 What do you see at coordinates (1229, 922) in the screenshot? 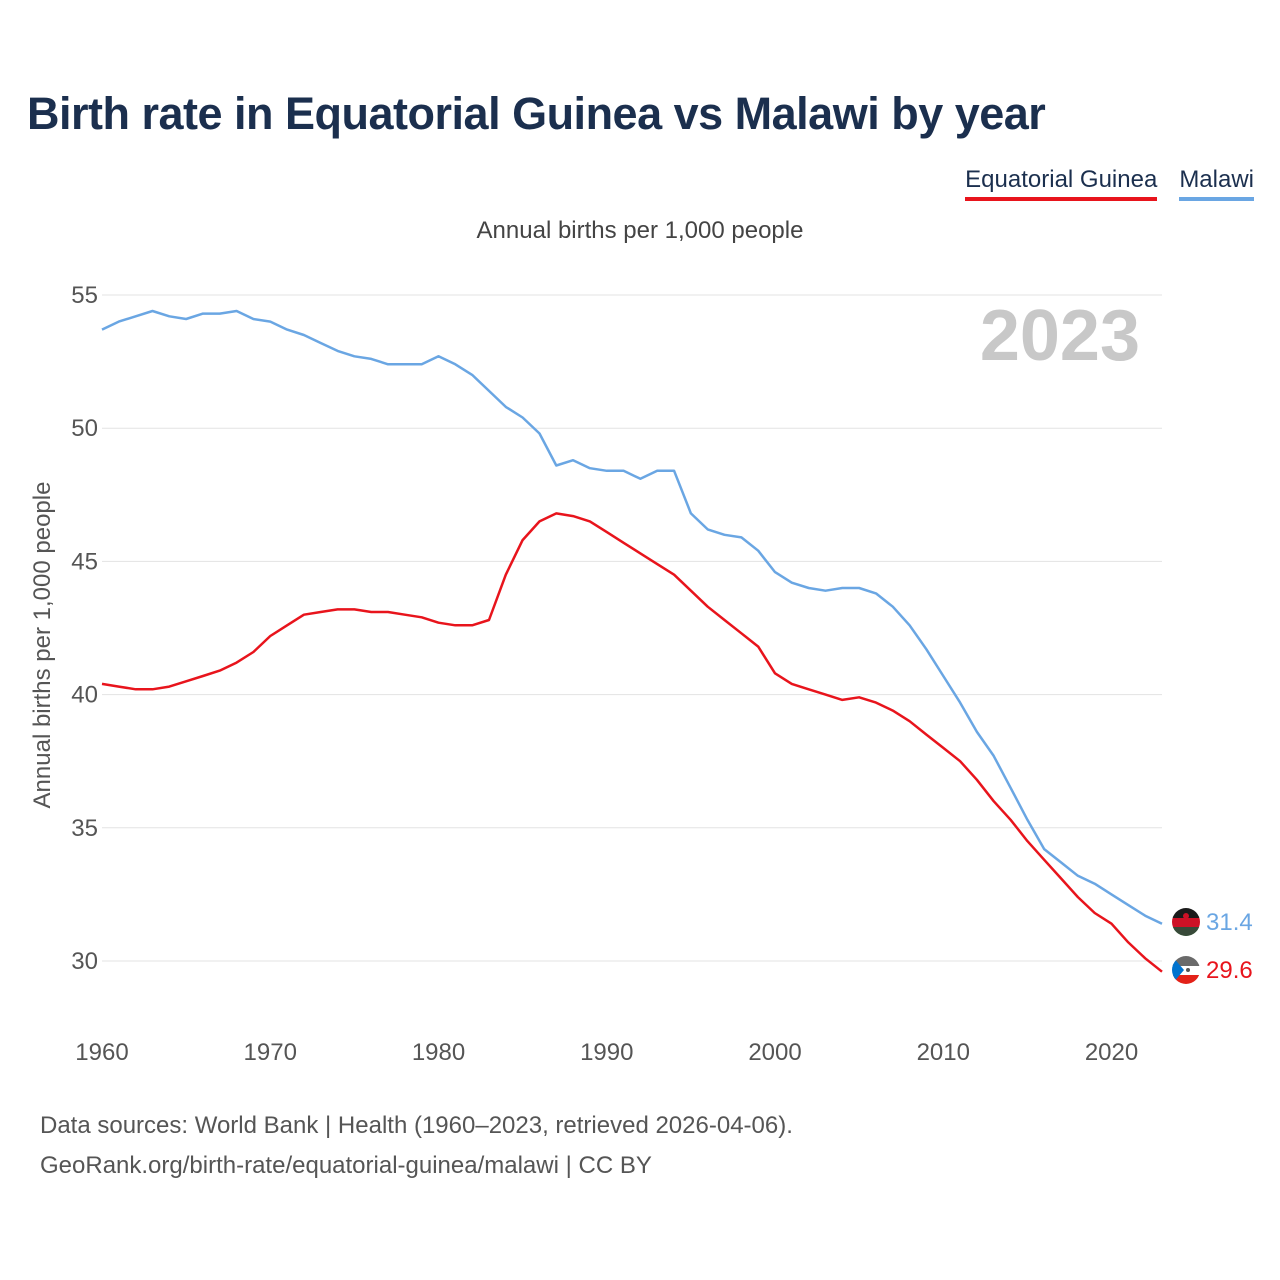
I see `end-value-label-malawi: 31.4` at bounding box center [1229, 922].